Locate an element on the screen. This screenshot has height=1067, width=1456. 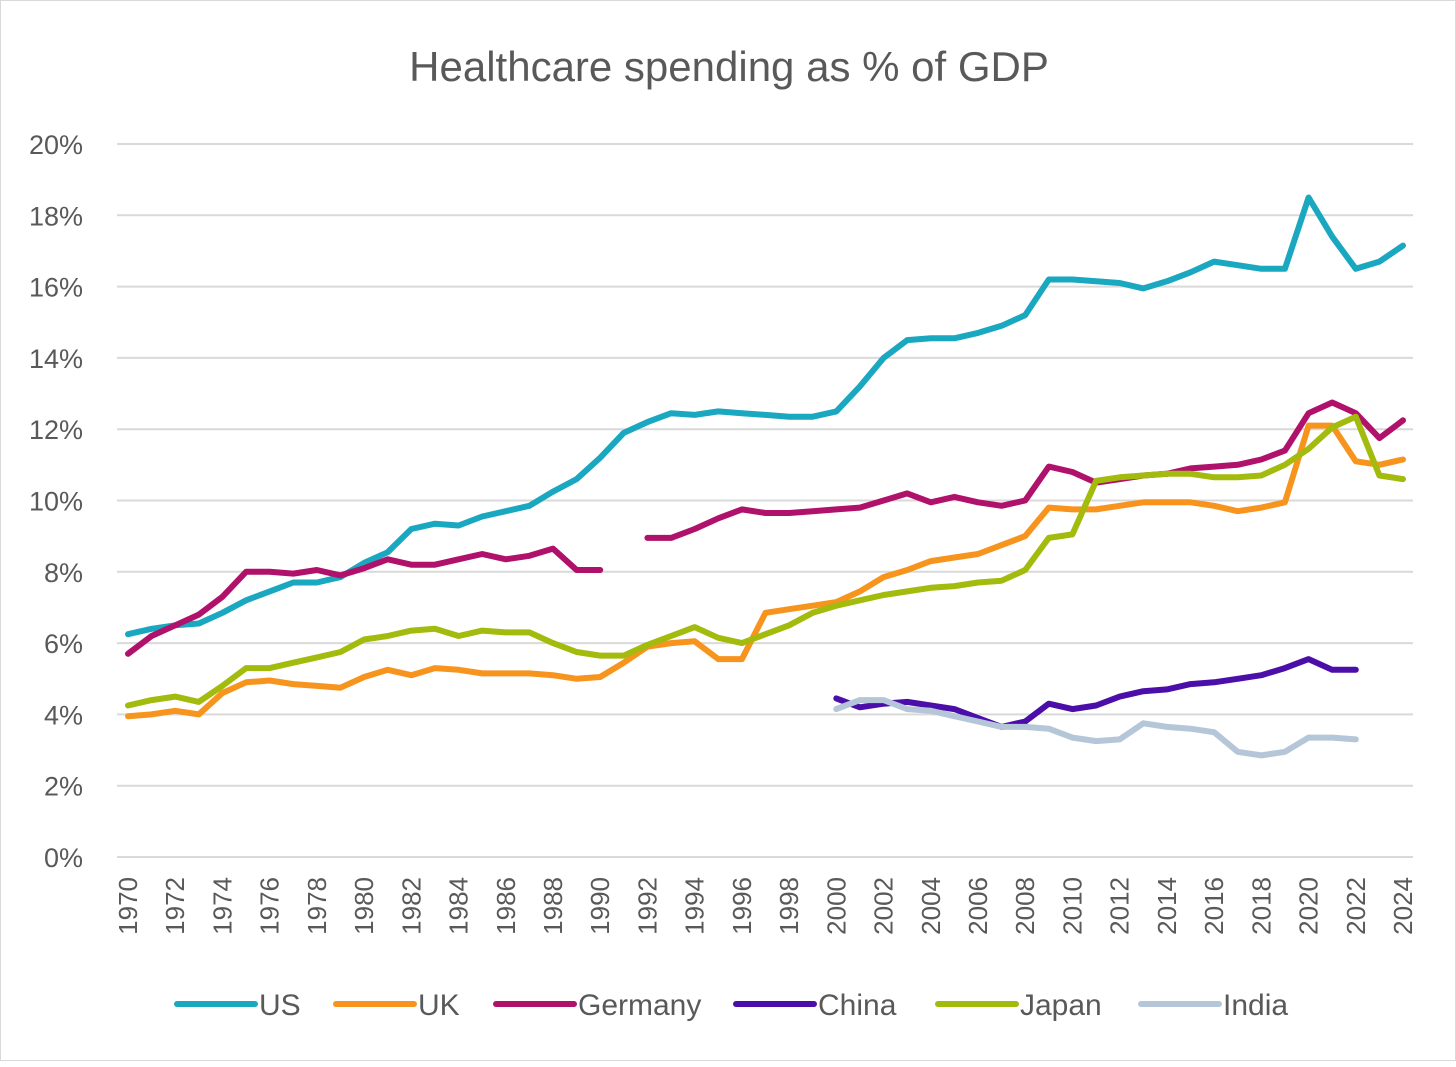
y-tick-label: 16% is located at coordinates (56, 288).